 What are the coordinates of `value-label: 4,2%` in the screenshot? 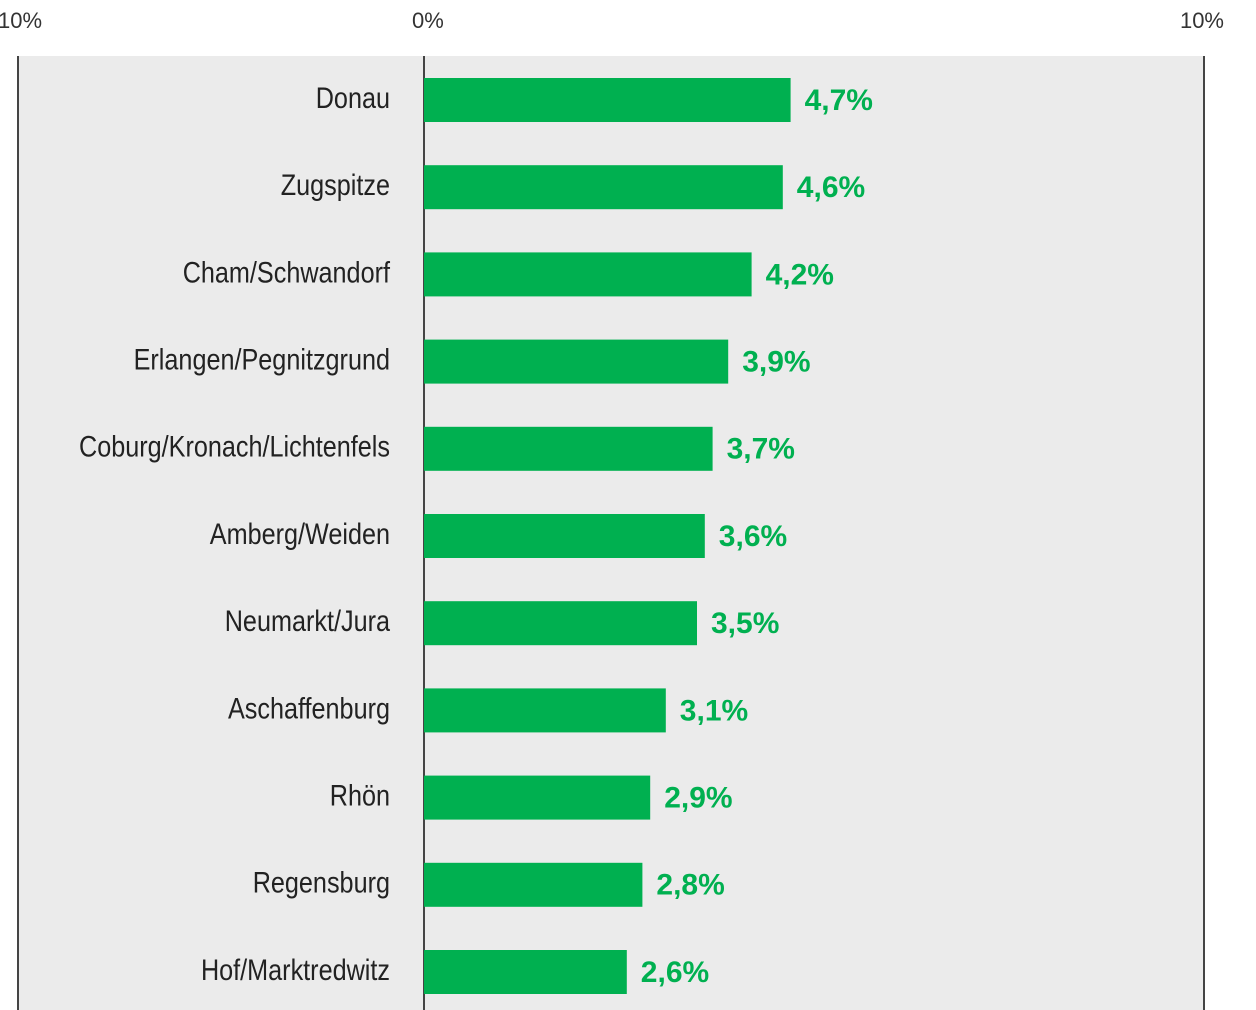 It's located at (800, 274).